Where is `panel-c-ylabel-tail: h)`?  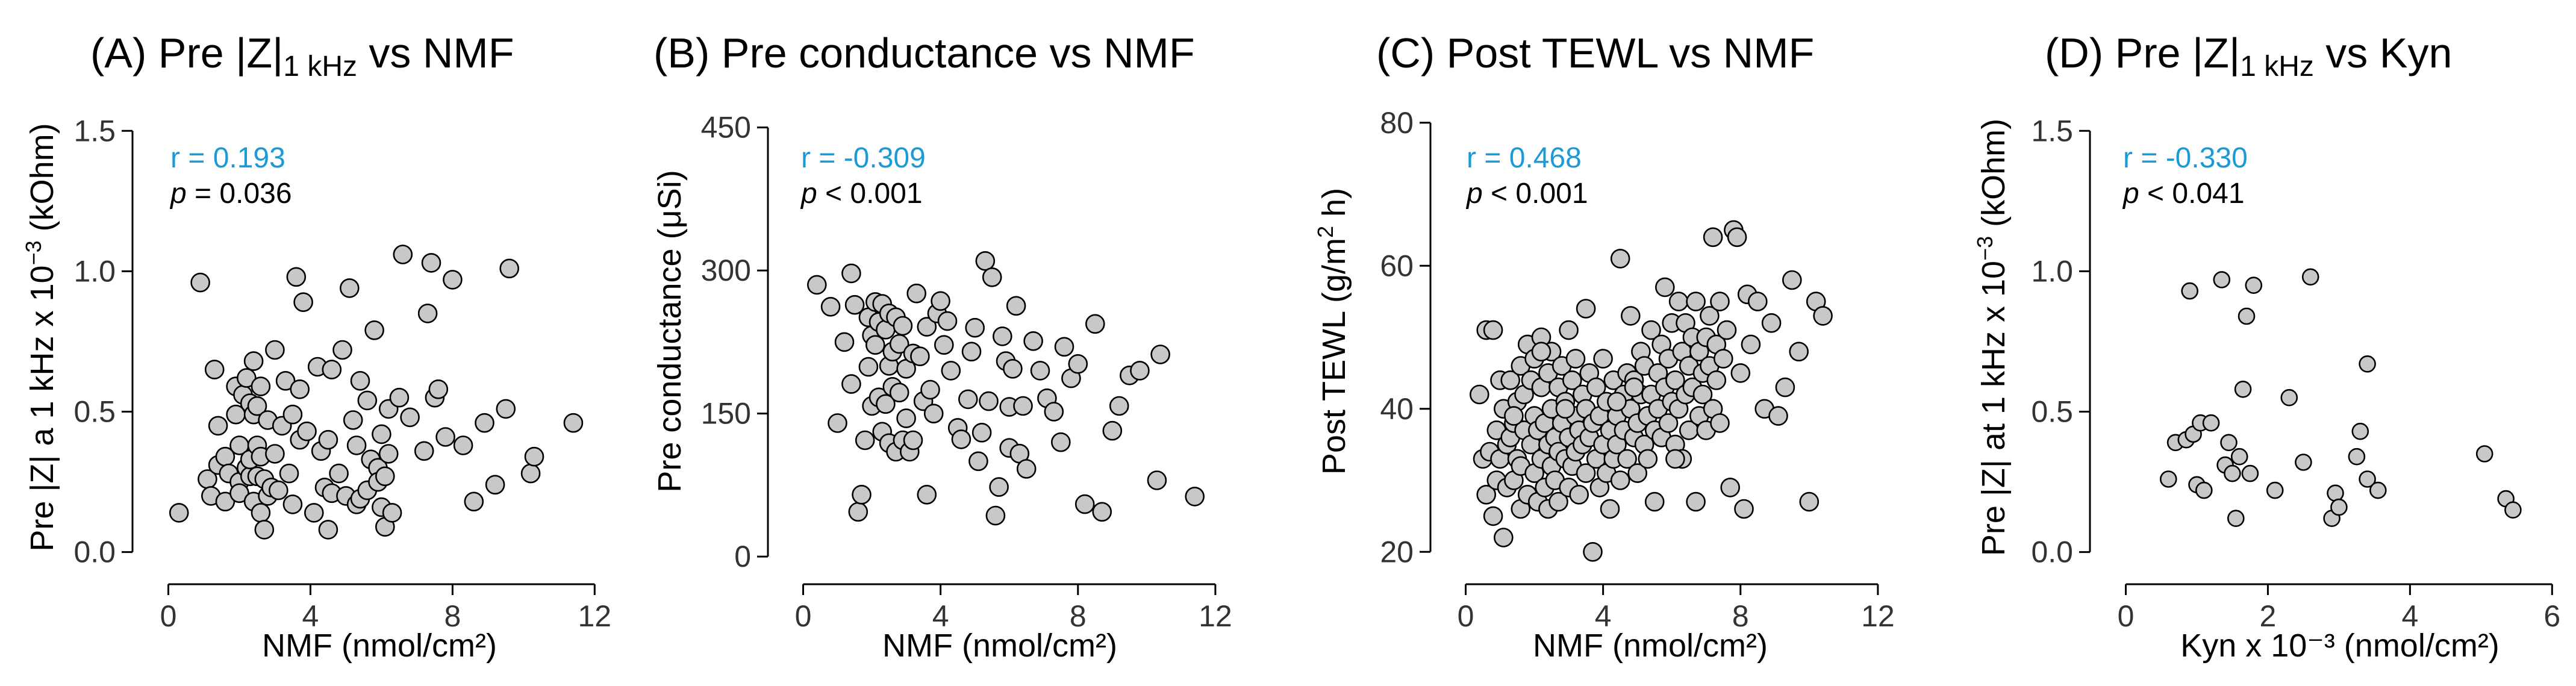
panel-c-ylabel-tail: h) is located at coordinates (1334, 207).